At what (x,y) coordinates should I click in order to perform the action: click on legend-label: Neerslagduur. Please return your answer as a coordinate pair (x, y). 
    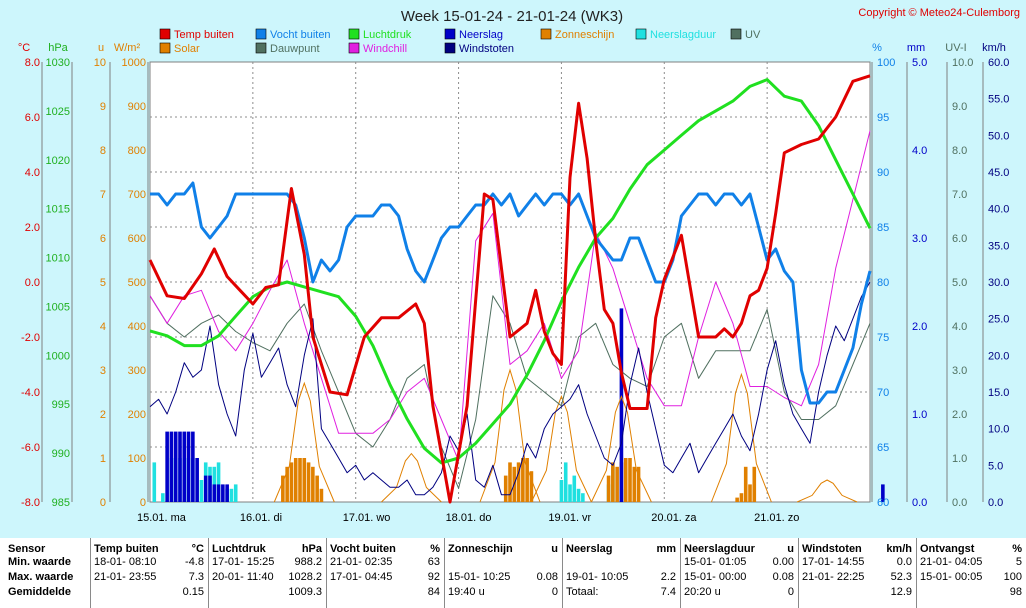
    Looking at the image, I should click on (683, 35).